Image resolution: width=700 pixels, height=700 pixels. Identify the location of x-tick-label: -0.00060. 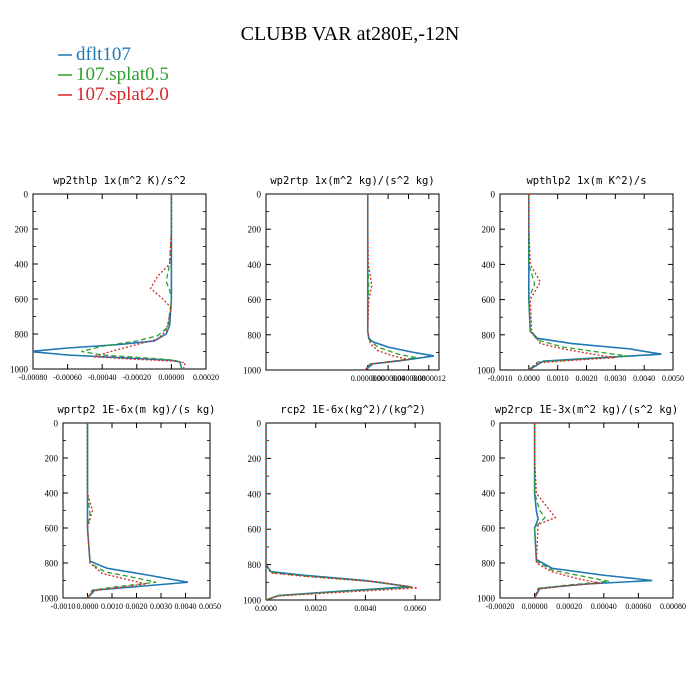
(67, 377).